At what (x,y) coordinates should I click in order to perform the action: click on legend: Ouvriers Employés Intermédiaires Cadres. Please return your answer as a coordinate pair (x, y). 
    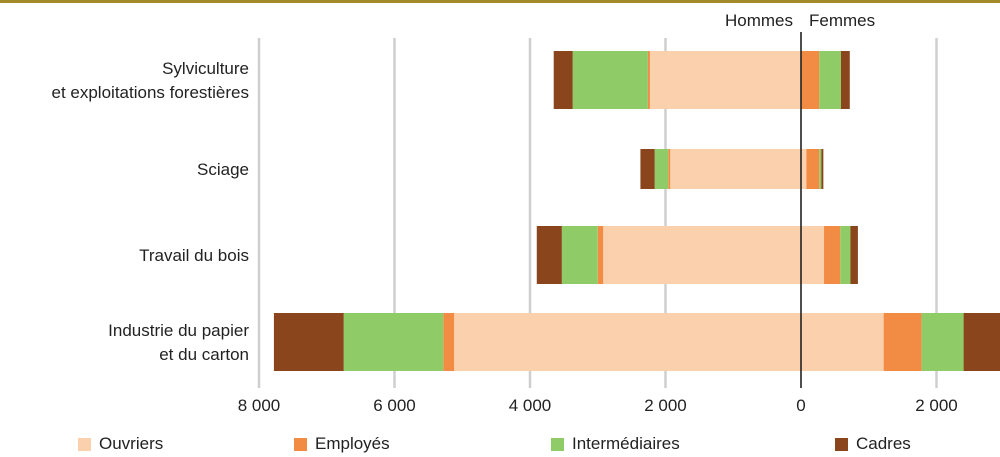
    Looking at the image, I should click on (500, 445).